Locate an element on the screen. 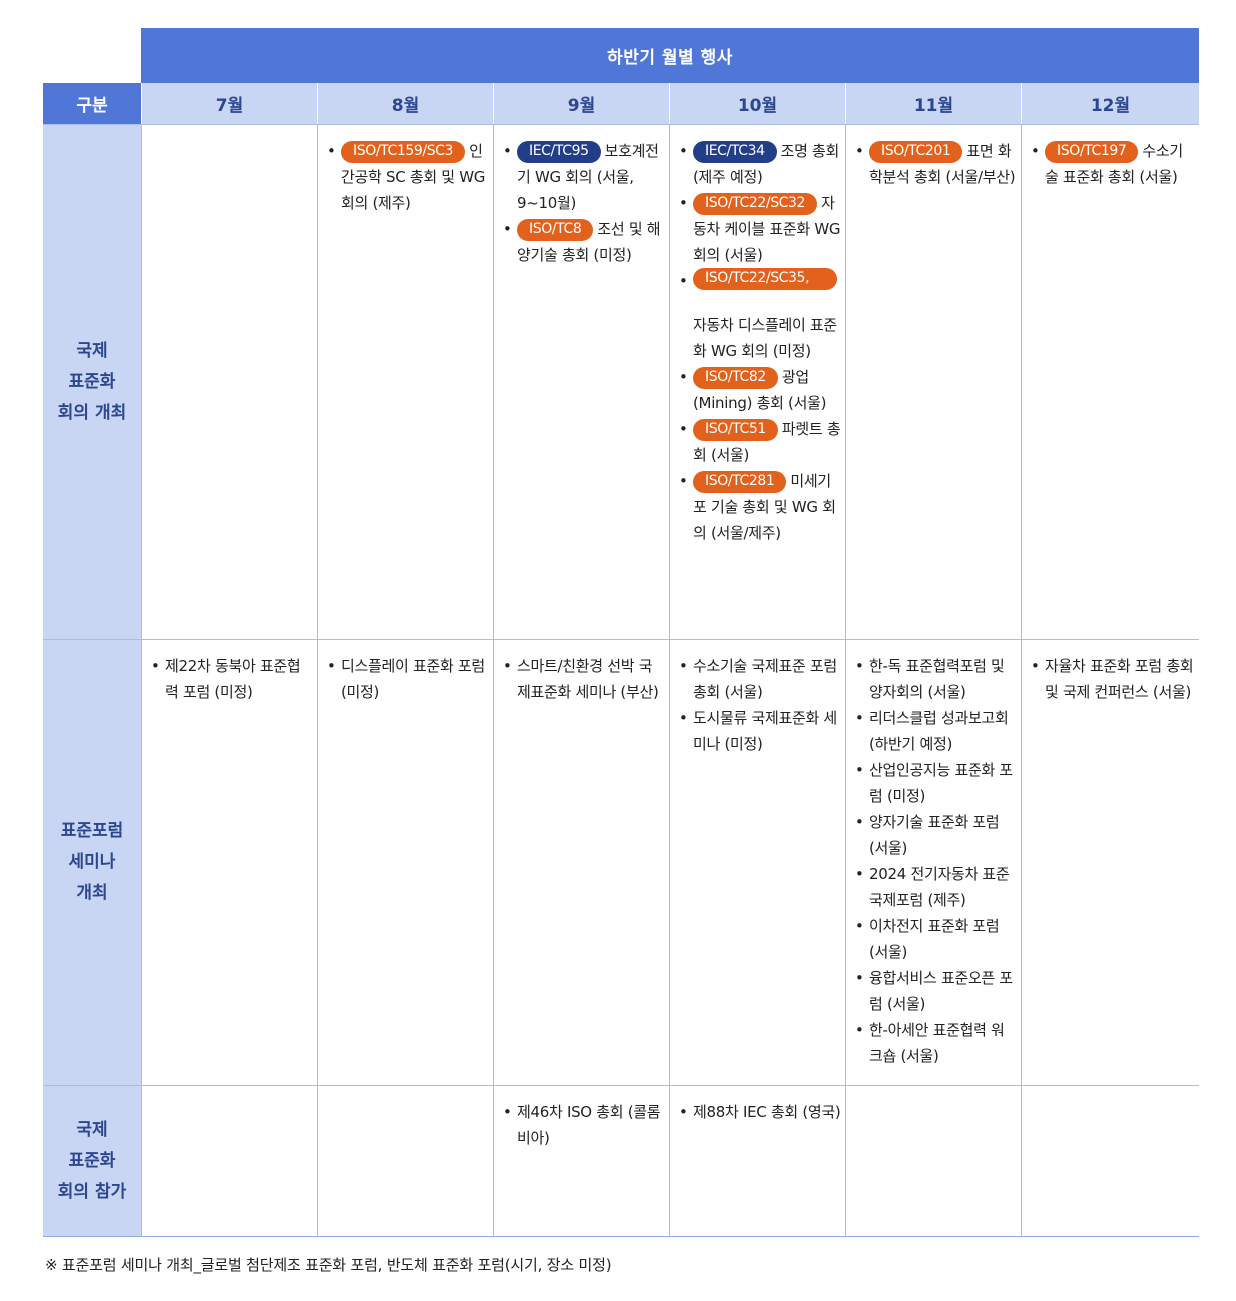 This screenshot has width=1236, height=1301. event-list: 제22차 동북아 표준협력 포럼 (미정) is located at coordinates (232, 679).